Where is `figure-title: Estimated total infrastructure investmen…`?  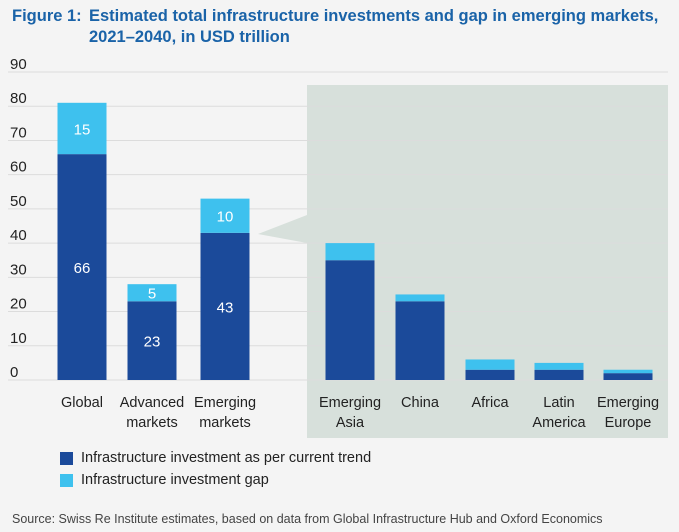 figure-title: Estimated total infrastructure investmen… is located at coordinates (374, 26).